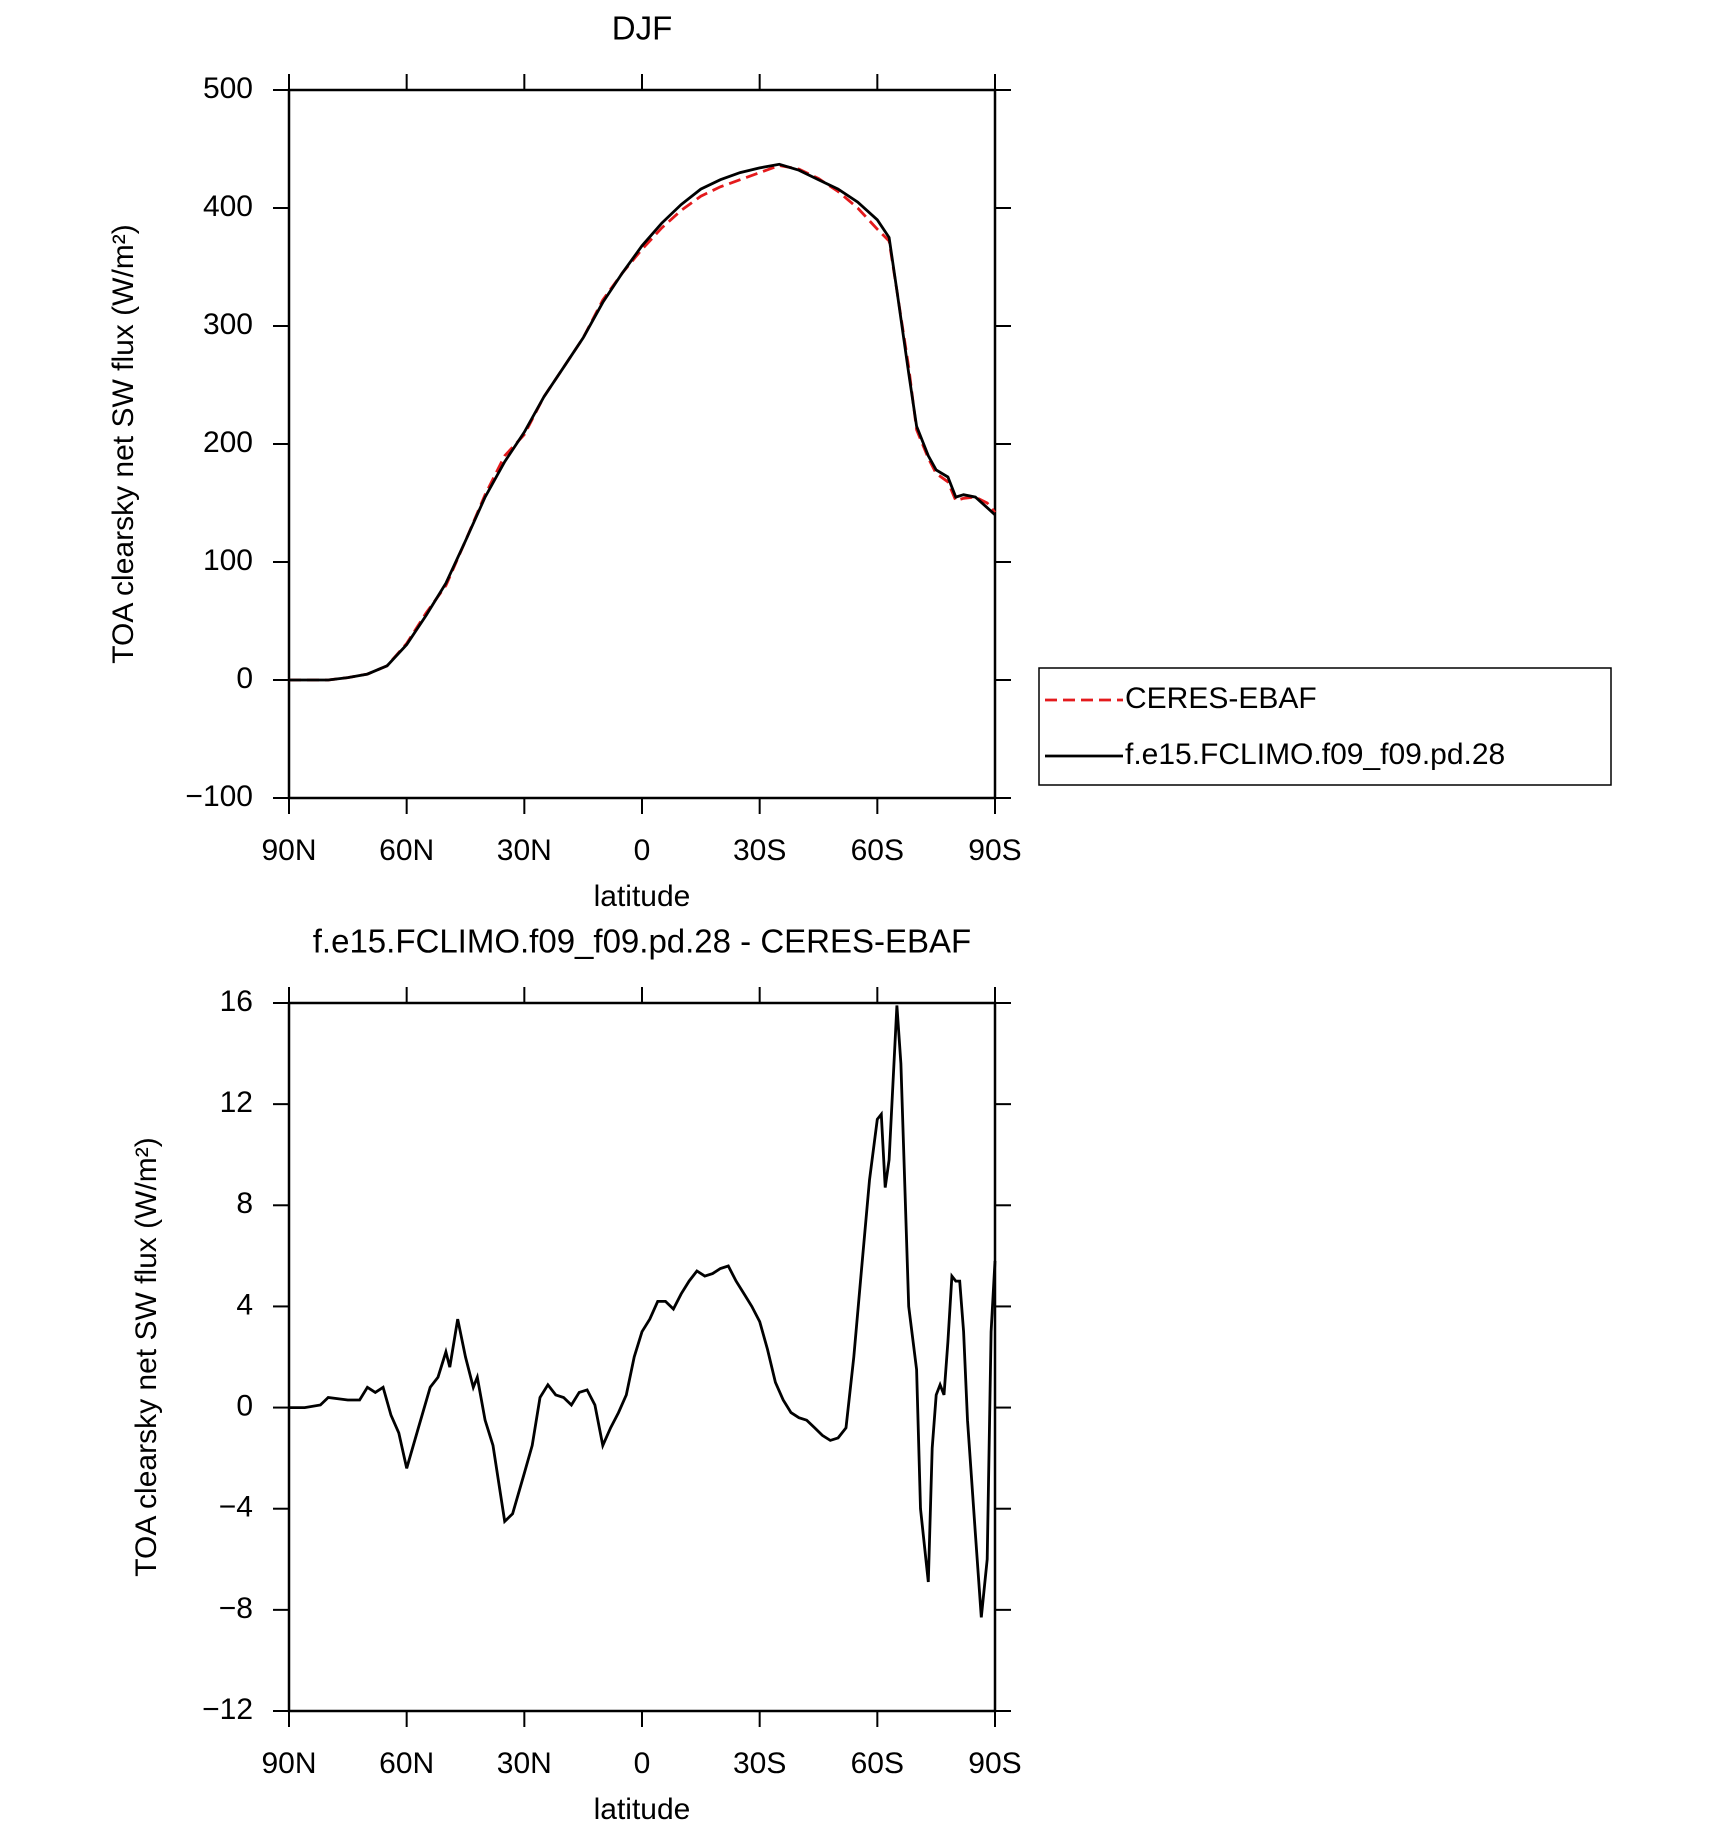 Image resolution: width=1710 pixels, height=1822 pixels. Describe the element at coordinates (1221, 698) in the screenshot. I see `legend-label: CERES-EBAF` at that location.